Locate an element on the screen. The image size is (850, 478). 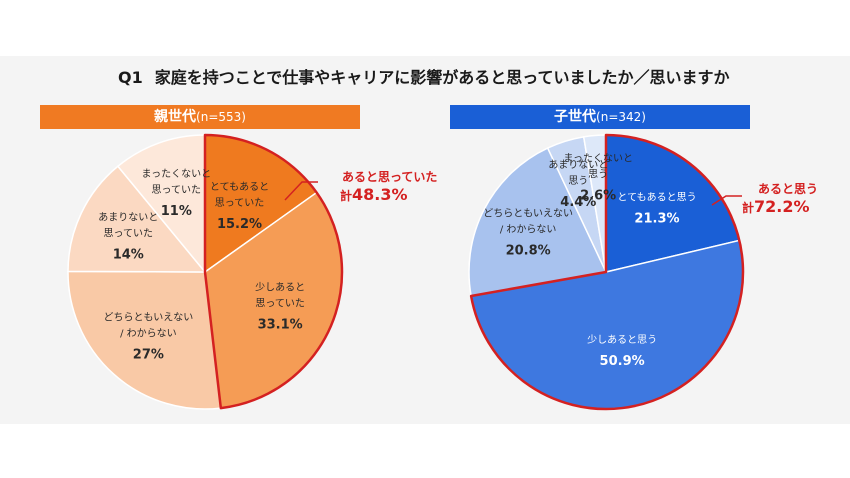
child-slice-label-text: とてもあると思う is located at coordinates (656, 198).